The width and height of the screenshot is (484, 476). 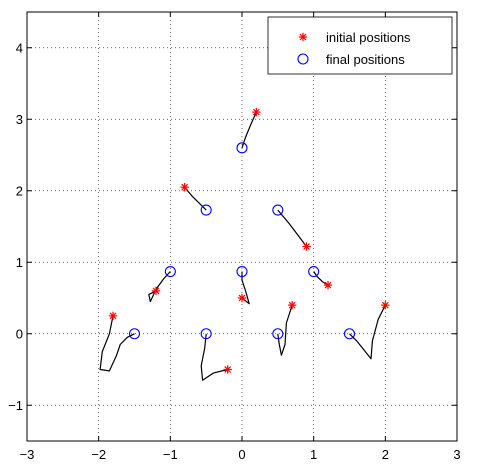 I want to click on y-tick-label-5: 4, so click(x=19, y=47).